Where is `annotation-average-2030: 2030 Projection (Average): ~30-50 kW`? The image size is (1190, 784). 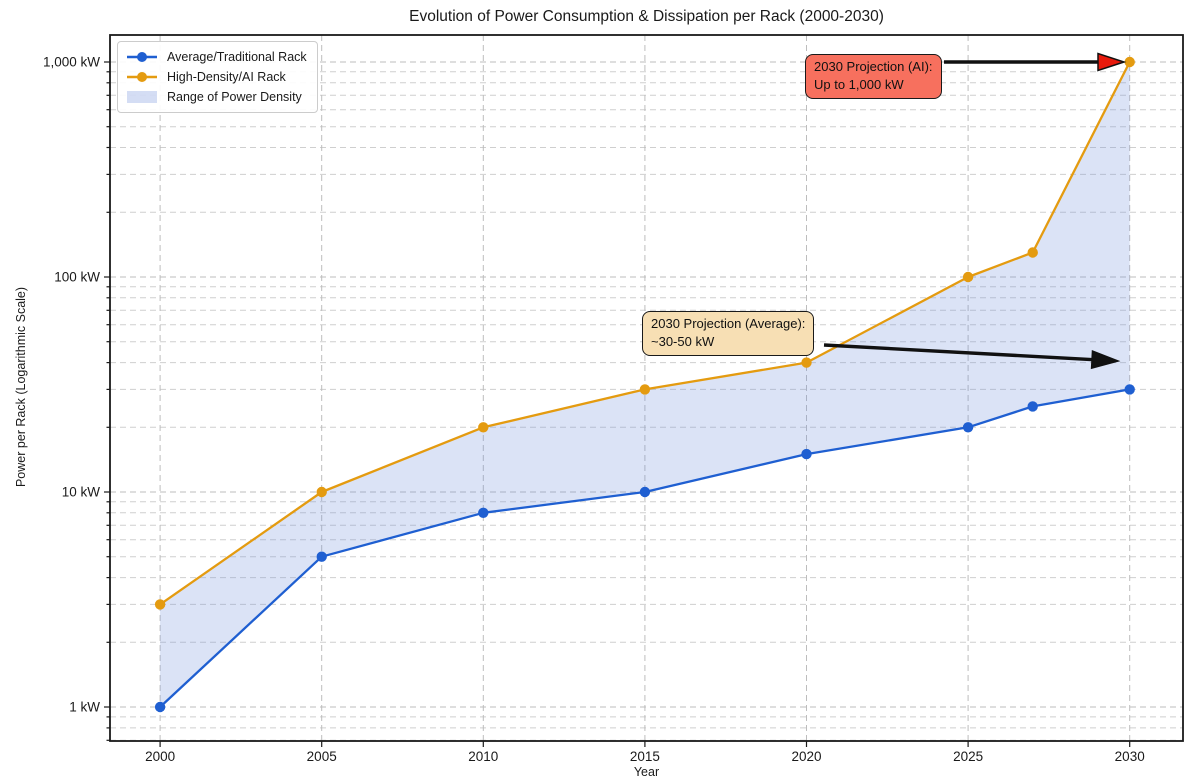 annotation-average-2030: 2030 Projection (Average): ~30-50 kW is located at coordinates (728, 334).